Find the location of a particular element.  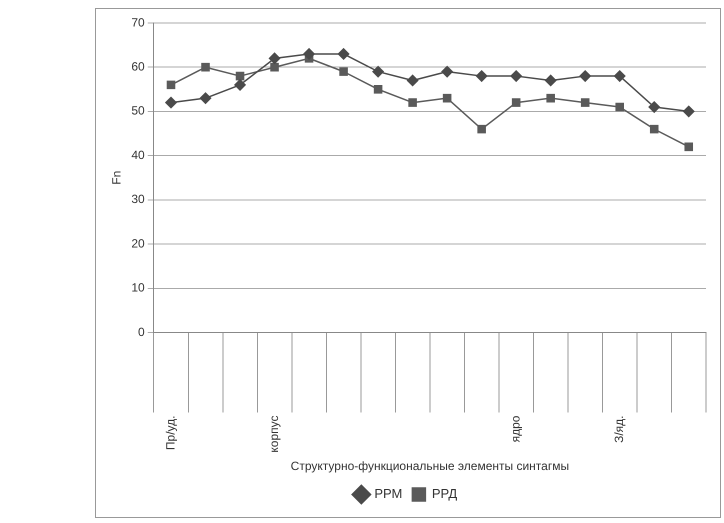

y-tick-label: 30 is located at coordinates (138, 199).